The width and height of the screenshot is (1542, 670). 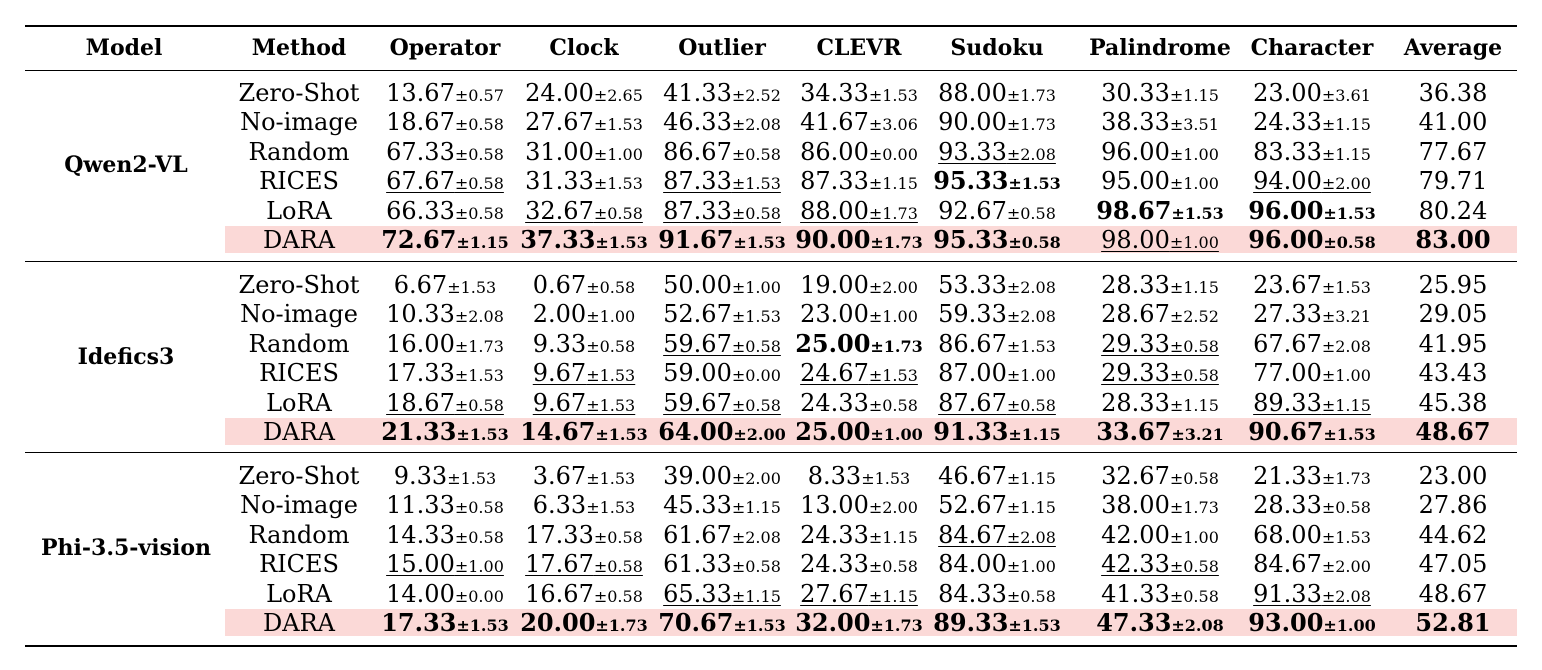 I want to click on score-value: 84.67±2.08, so click(x=997, y=535).